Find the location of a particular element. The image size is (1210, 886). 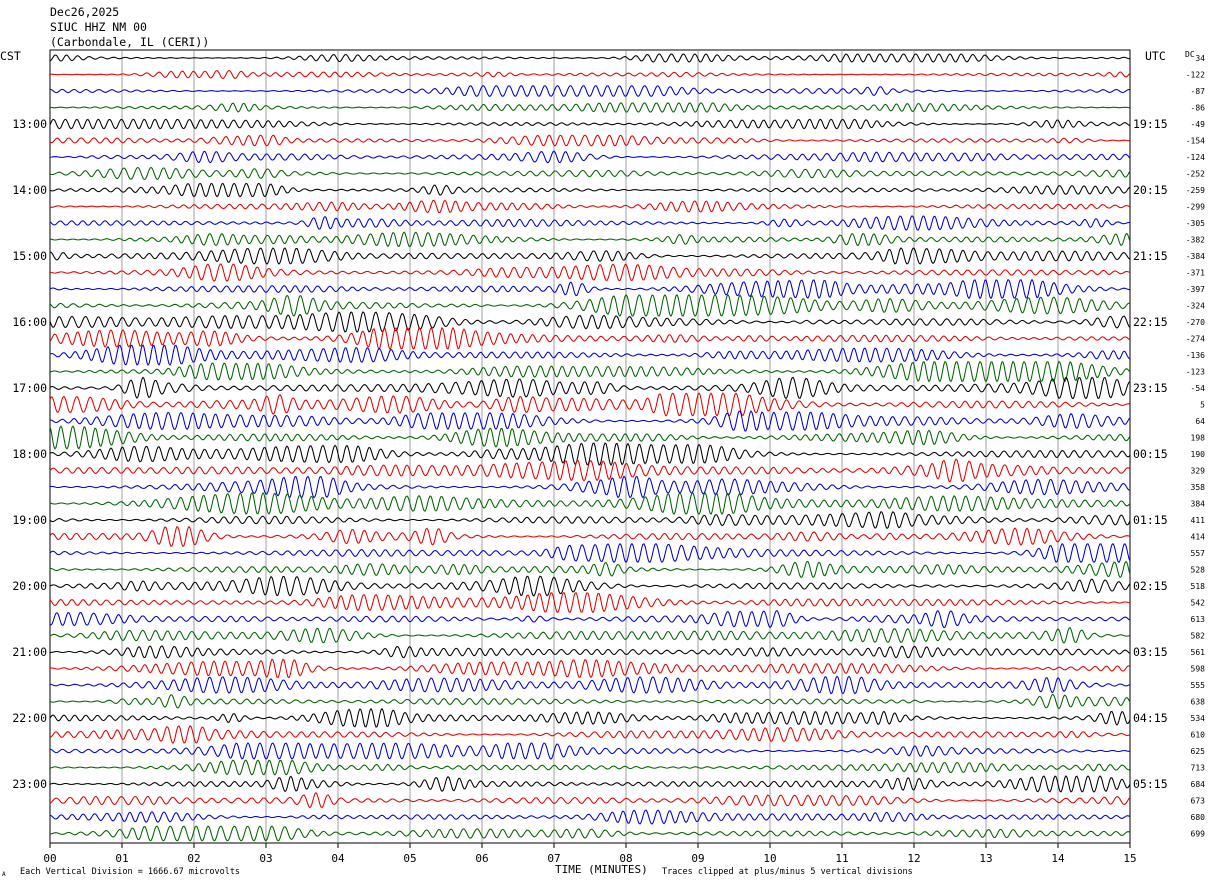

dc-offset-label: 414 is located at coordinates (1198, 537).